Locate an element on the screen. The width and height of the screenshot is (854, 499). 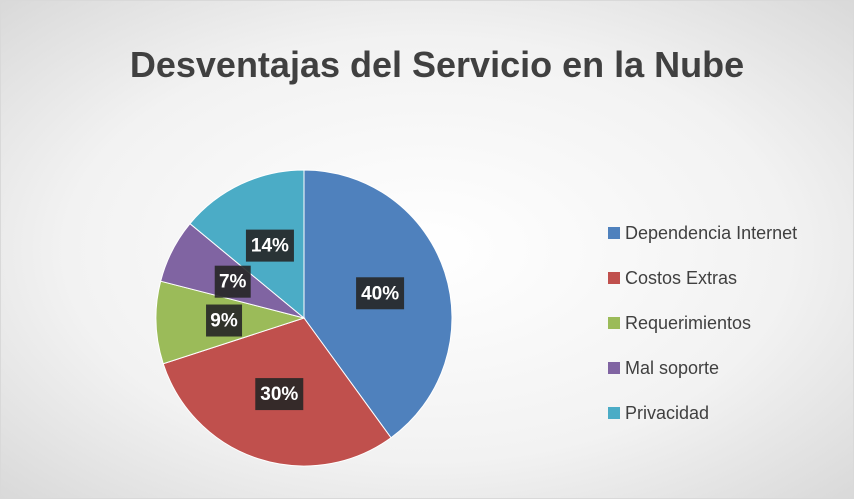
data-label: 14% is located at coordinates (270, 246).